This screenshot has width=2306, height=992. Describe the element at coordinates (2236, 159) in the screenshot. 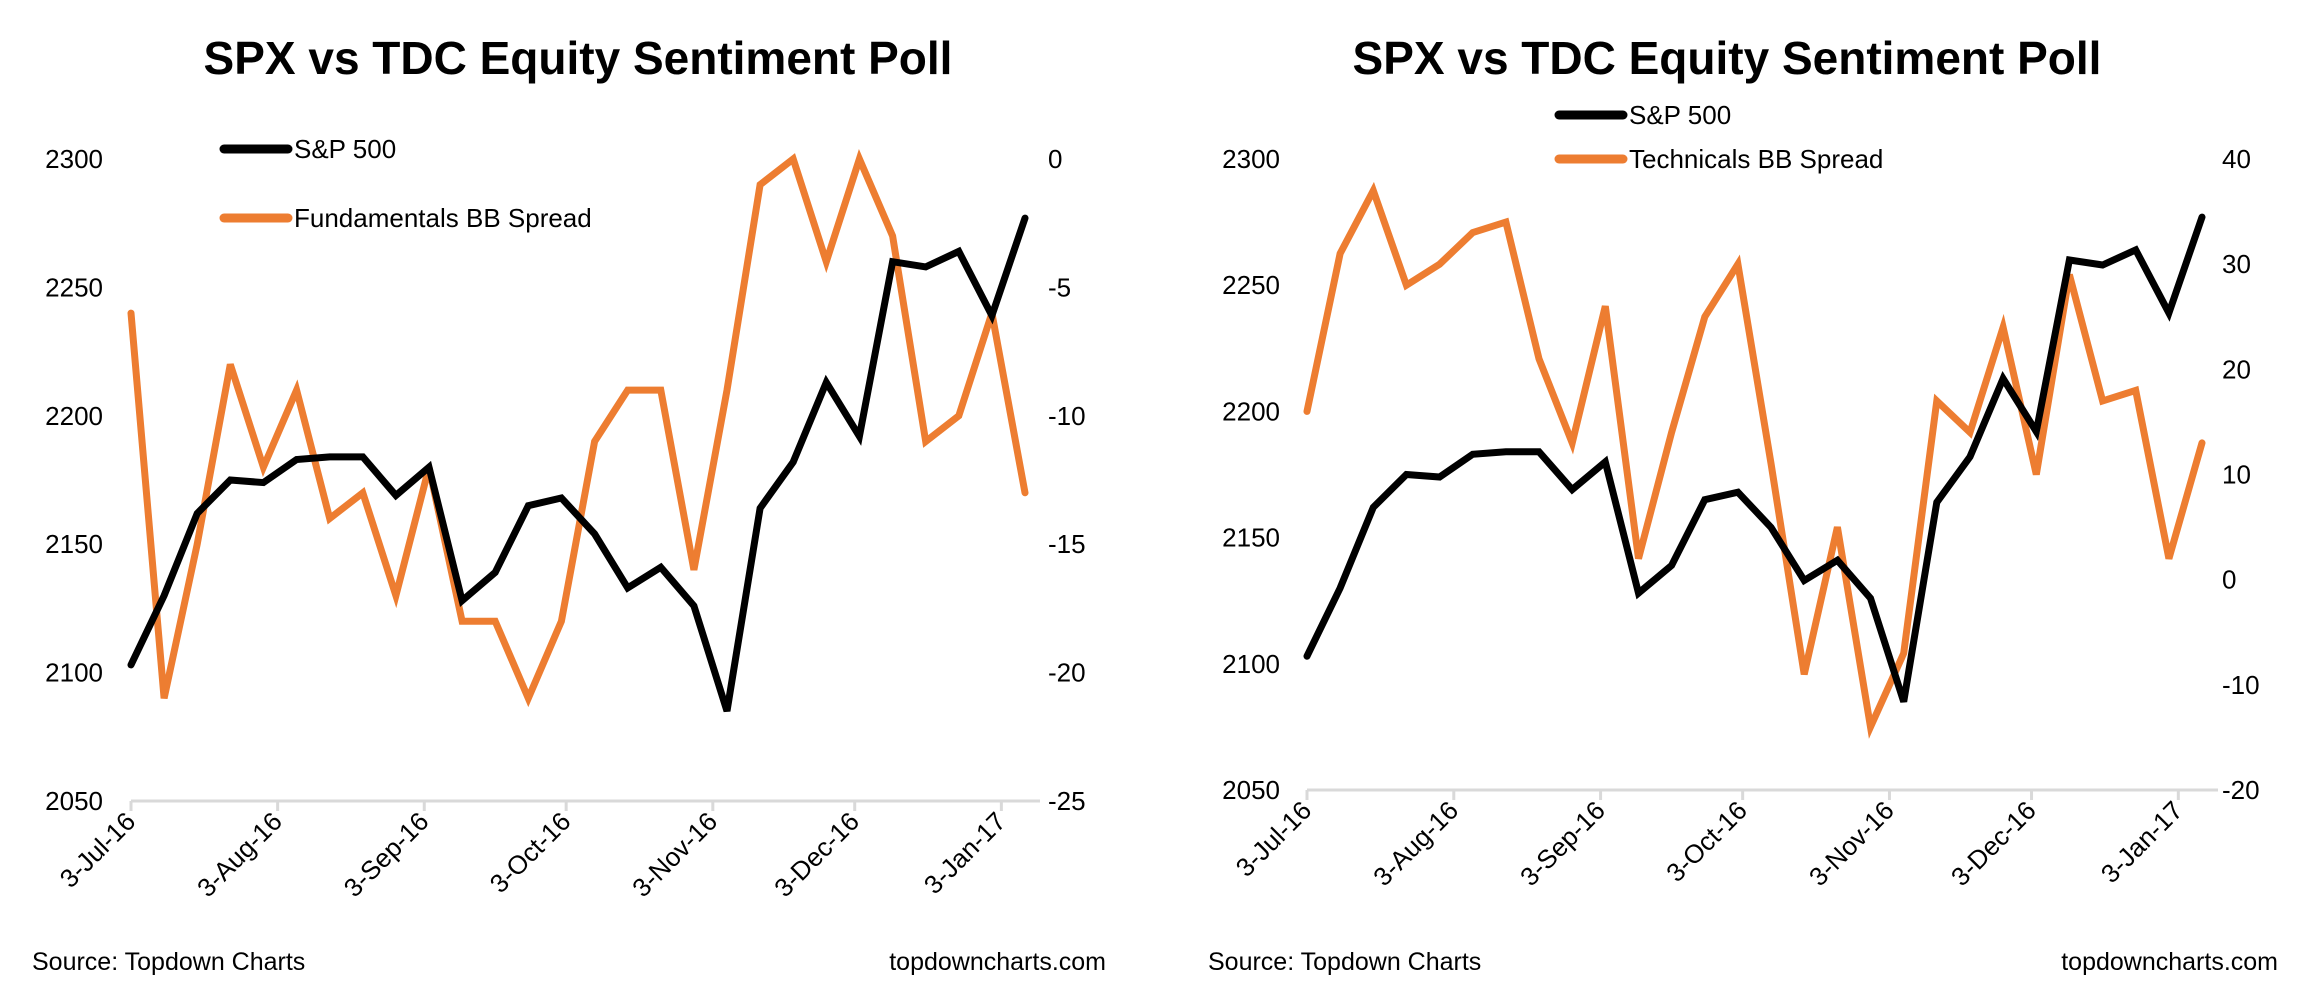

I see `y-right-tick-label: 40` at that location.